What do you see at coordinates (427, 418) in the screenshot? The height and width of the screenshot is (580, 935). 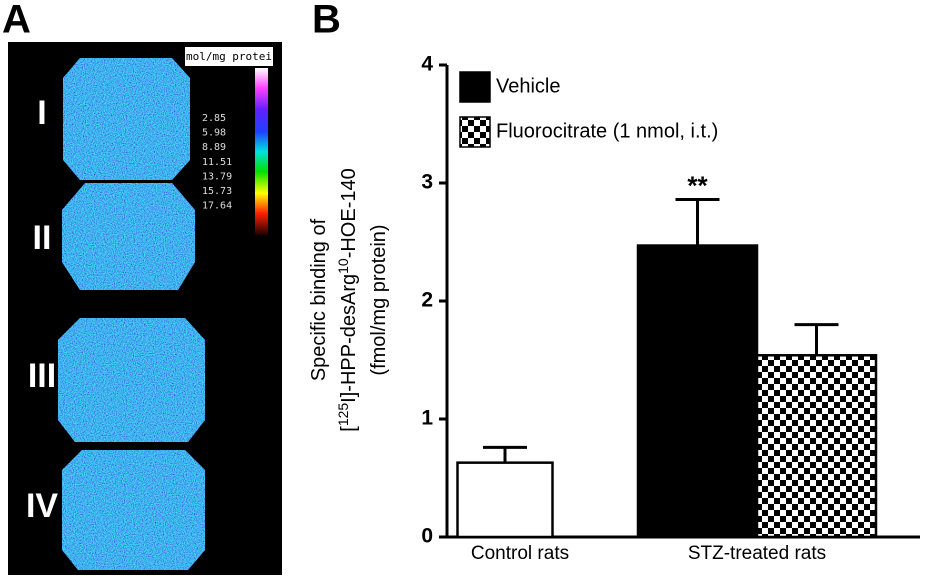 I see `y-tick-label: 1` at bounding box center [427, 418].